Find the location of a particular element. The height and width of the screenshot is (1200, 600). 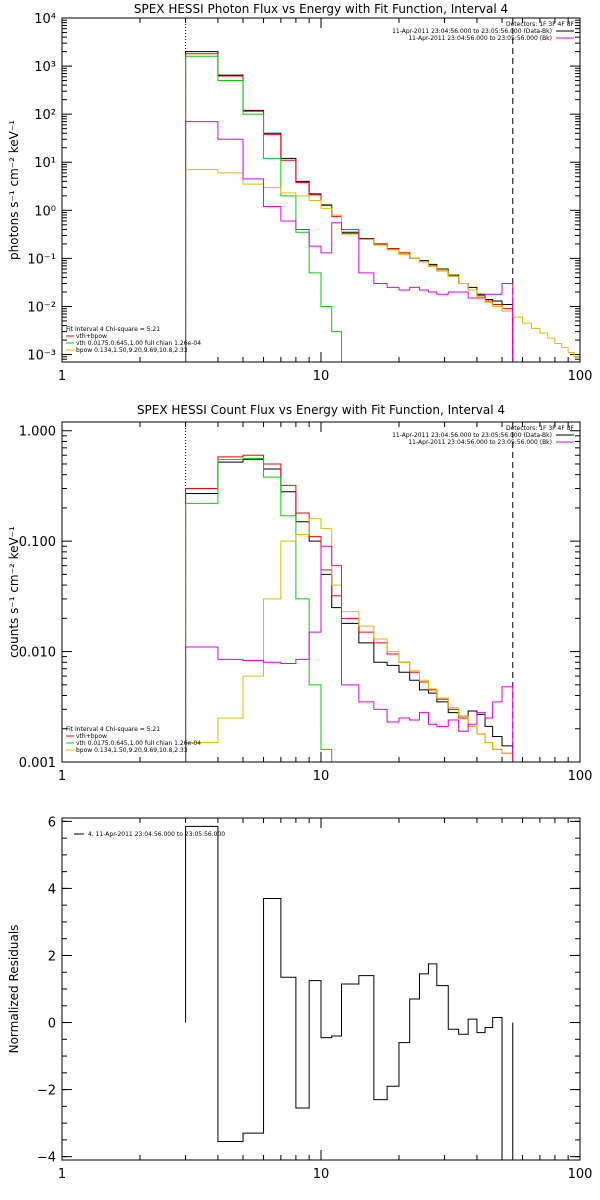

y-tick-label: 10³ is located at coordinates (45, 67).